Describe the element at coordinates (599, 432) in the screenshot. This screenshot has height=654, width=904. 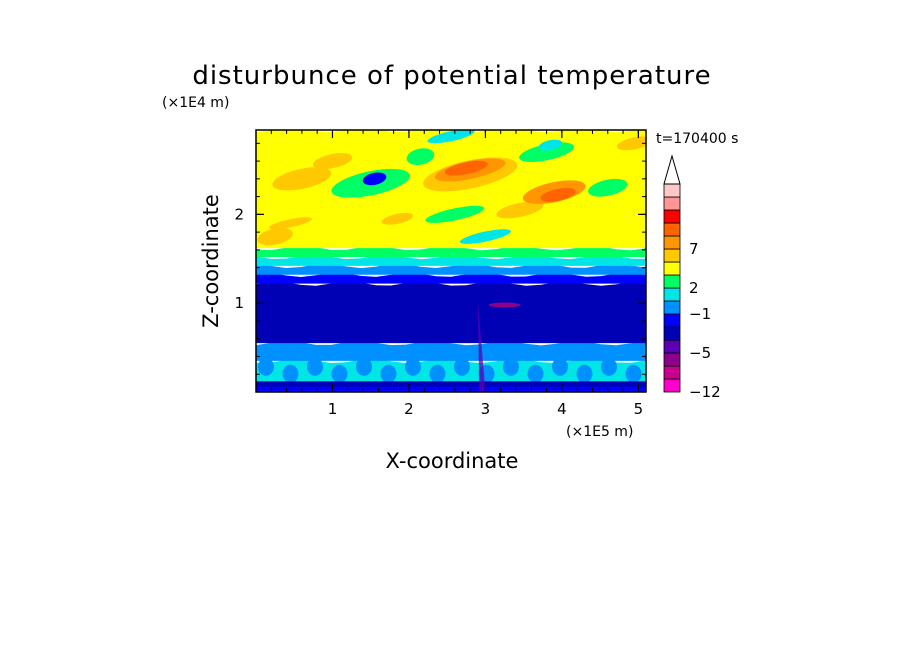
I see `x-scale-label: (×1E5 m)` at that location.